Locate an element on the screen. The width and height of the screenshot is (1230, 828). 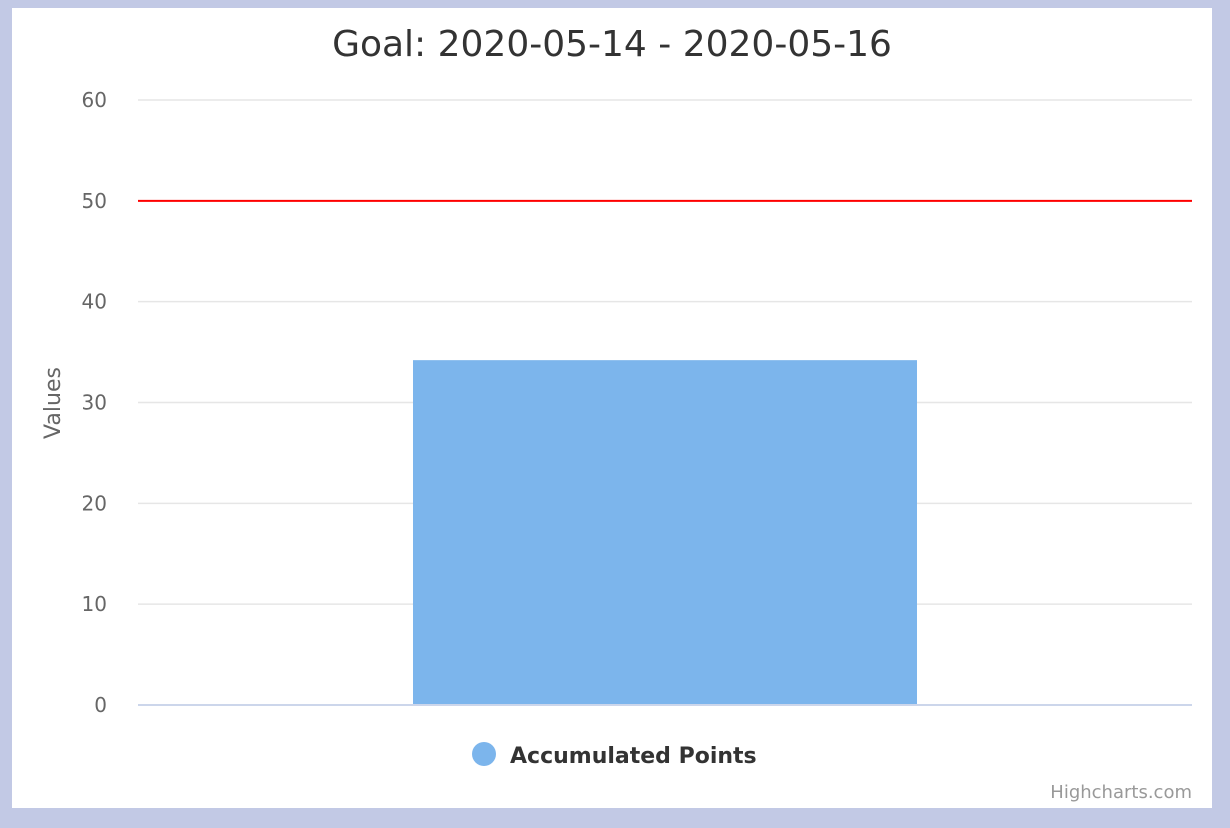
y-tick-label: 0 is located at coordinates (100, 705).